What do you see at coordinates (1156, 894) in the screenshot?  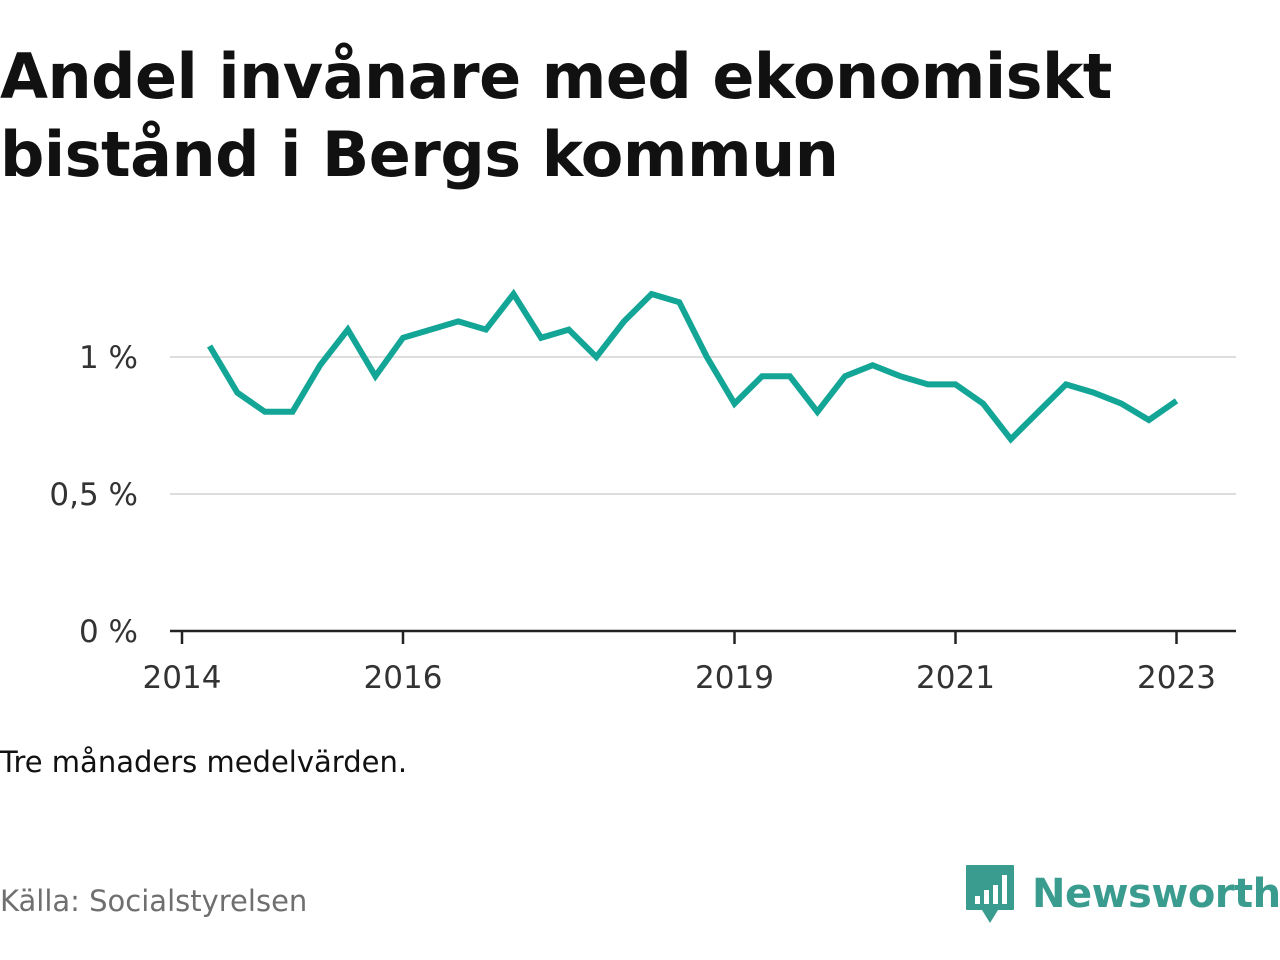 I see `brand-name: Newsworthy` at bounding box center [1156, 894].